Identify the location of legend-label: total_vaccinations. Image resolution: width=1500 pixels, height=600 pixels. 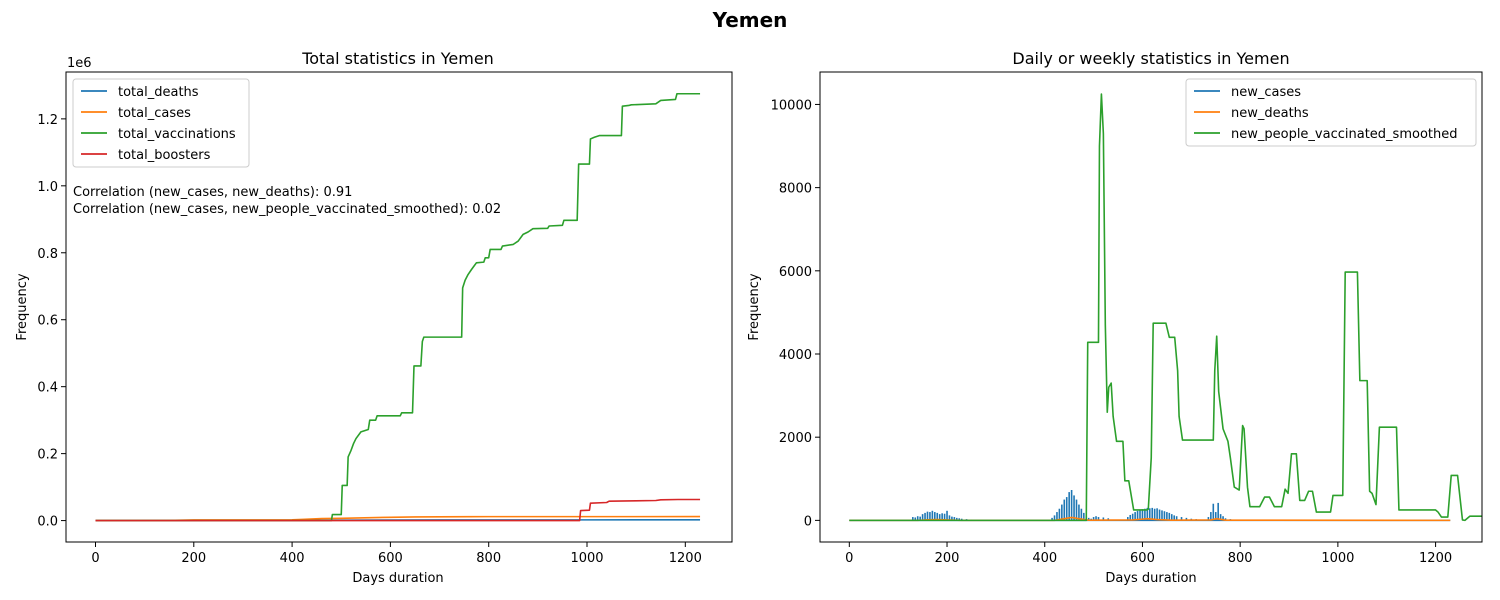
(177, 134).